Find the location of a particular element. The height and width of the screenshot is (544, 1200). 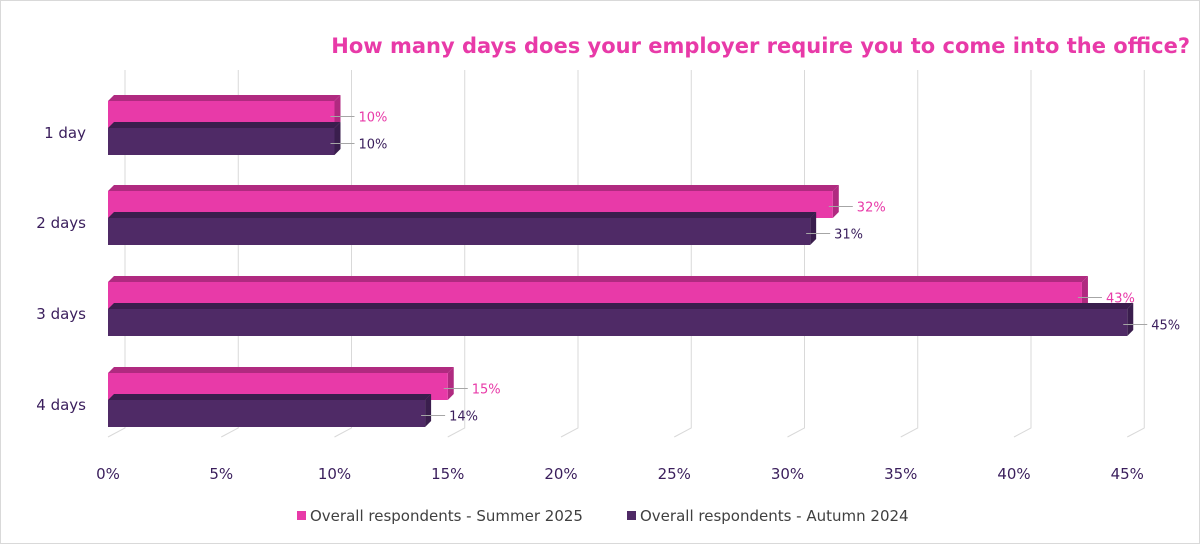

x-tick-label: 0% is located at coordinates (108, 474).